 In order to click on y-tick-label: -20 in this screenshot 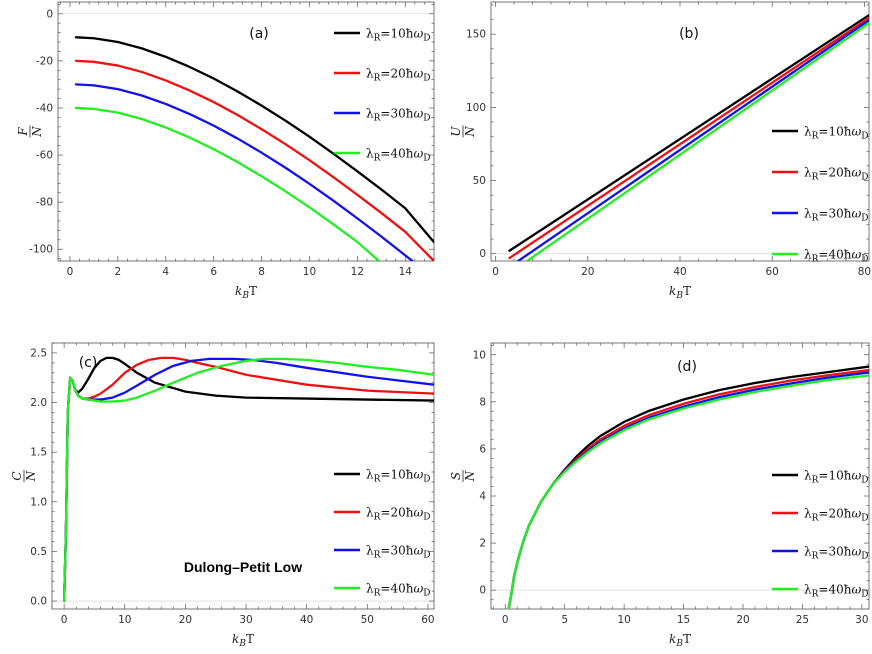, I will do `click(44, 61)`.